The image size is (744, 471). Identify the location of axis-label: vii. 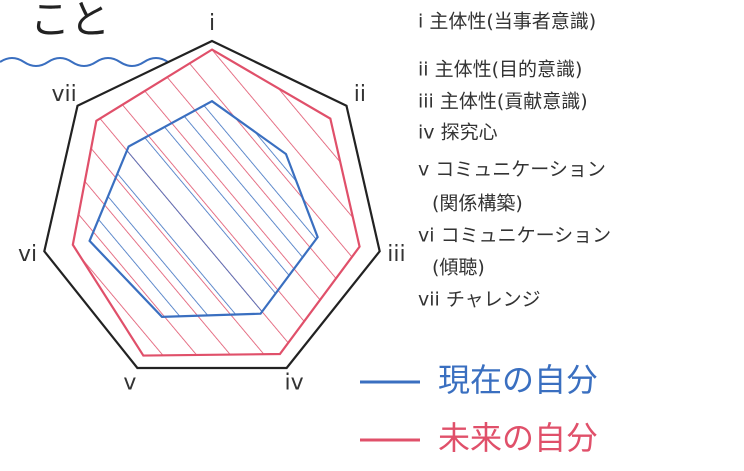
(63, 94).